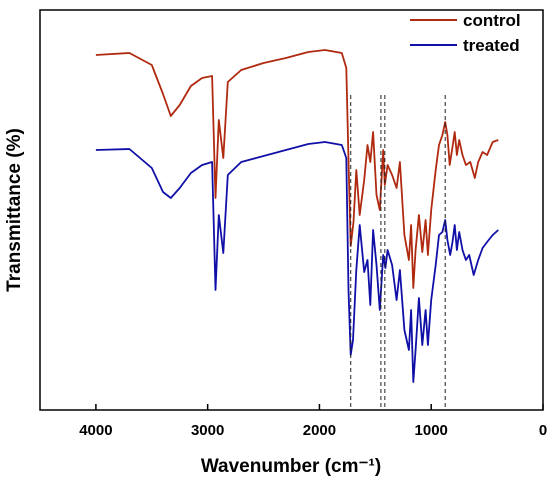  What do you see at coordinates (492, 20) in the screenshot?
I see `legend-label-control: control` at bounding box center [492, 20].